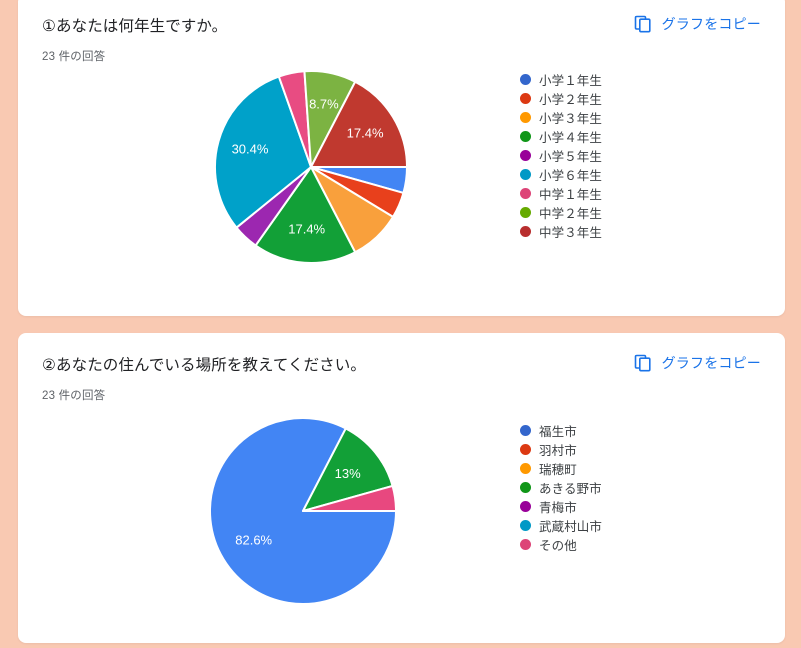 Image resolution: width=801 pixels, height=648 pixels. Describe the element at coordinates (558, 431) in the screenshot. I see `legend-item-label: 福生市` at that location.